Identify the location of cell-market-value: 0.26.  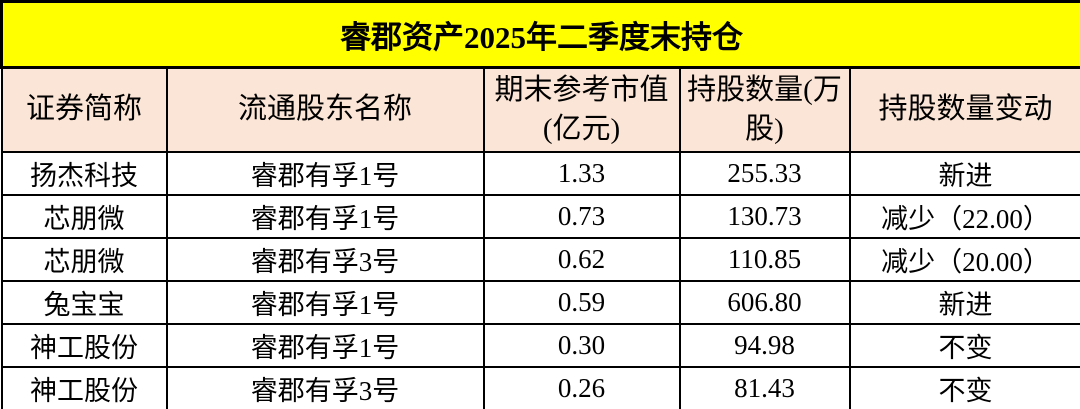
(581, 387).